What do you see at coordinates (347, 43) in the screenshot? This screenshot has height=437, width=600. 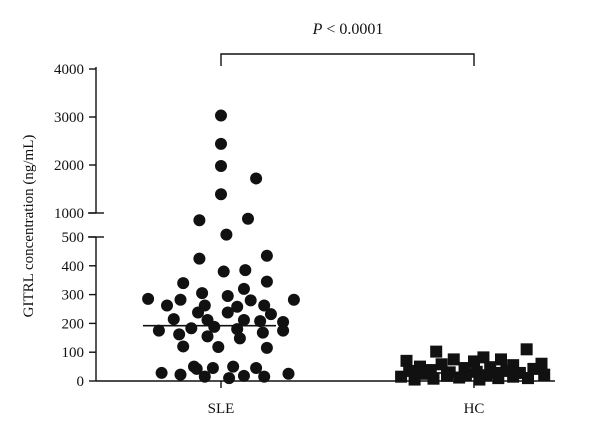 I see `significance-annotation: P < 0.0001` at bounding box center [347, 43].